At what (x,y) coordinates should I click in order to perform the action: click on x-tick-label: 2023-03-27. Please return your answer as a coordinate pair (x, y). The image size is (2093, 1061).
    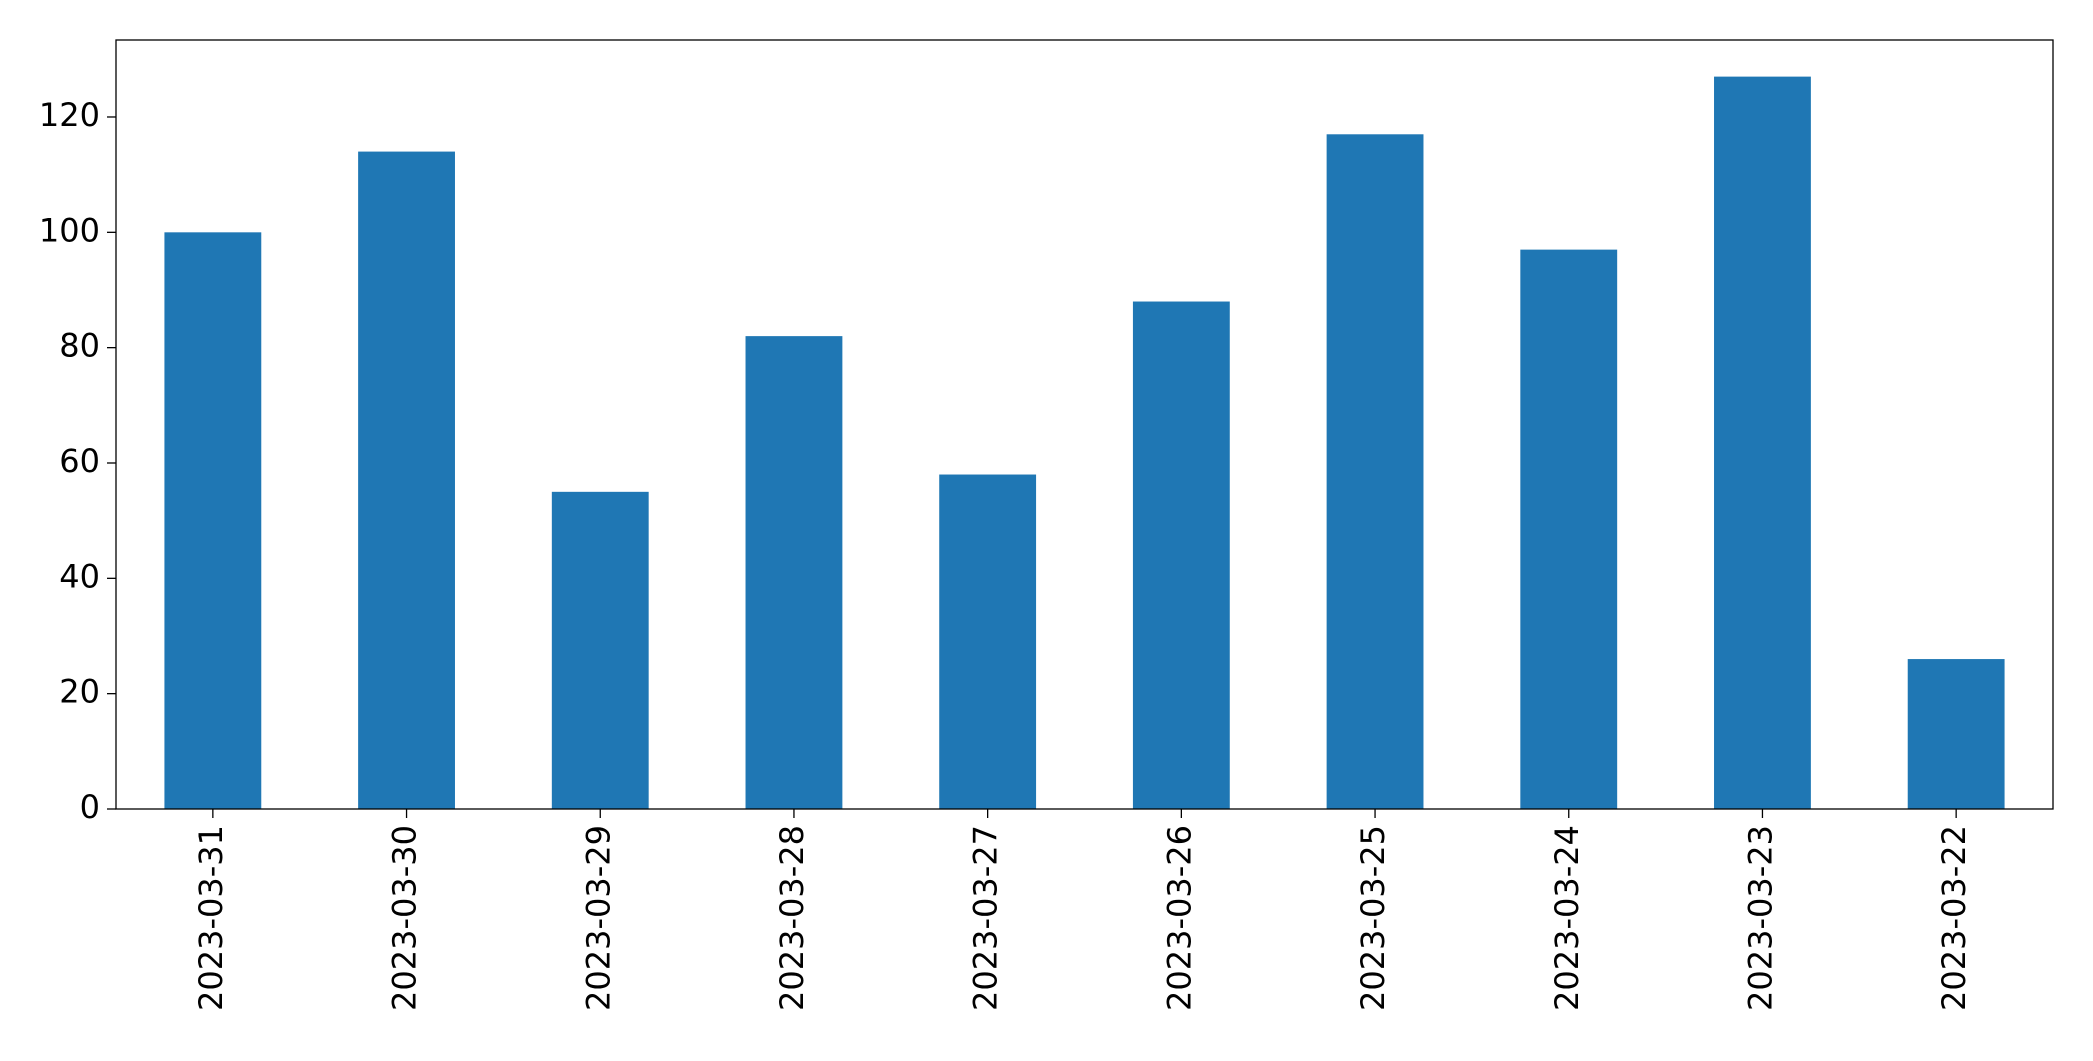
    Looking at the image, I should click on (986, 918).